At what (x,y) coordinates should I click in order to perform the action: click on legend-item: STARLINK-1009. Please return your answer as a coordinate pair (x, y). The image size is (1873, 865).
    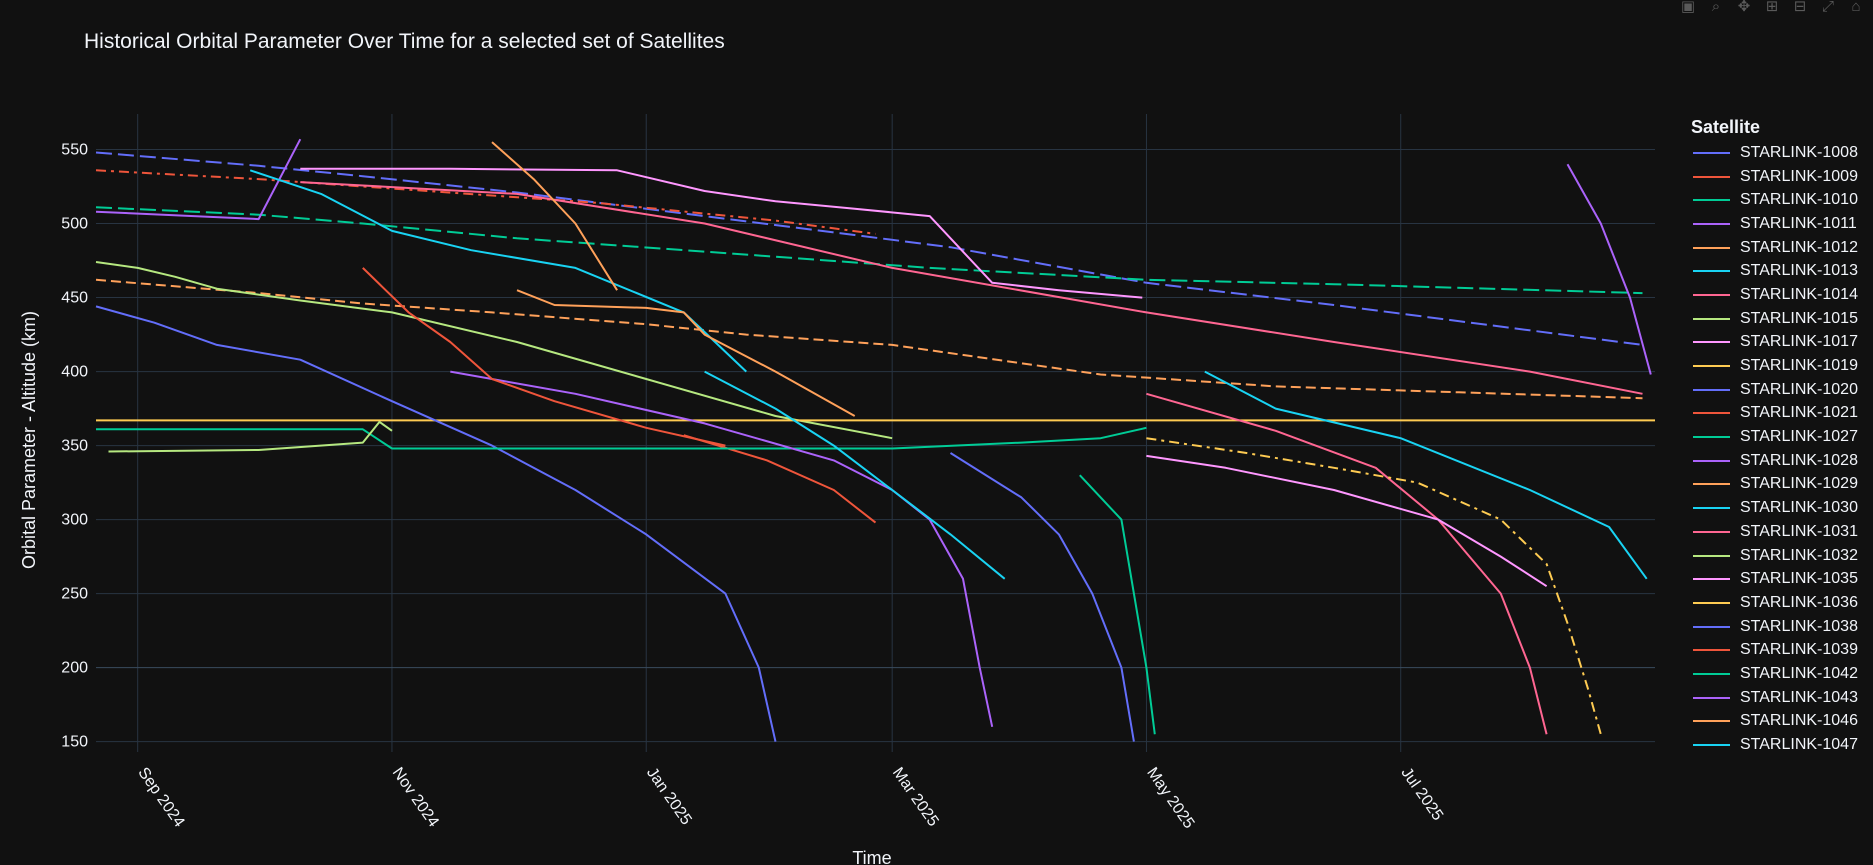
    Looking at the image, I should click on (1774, 177).